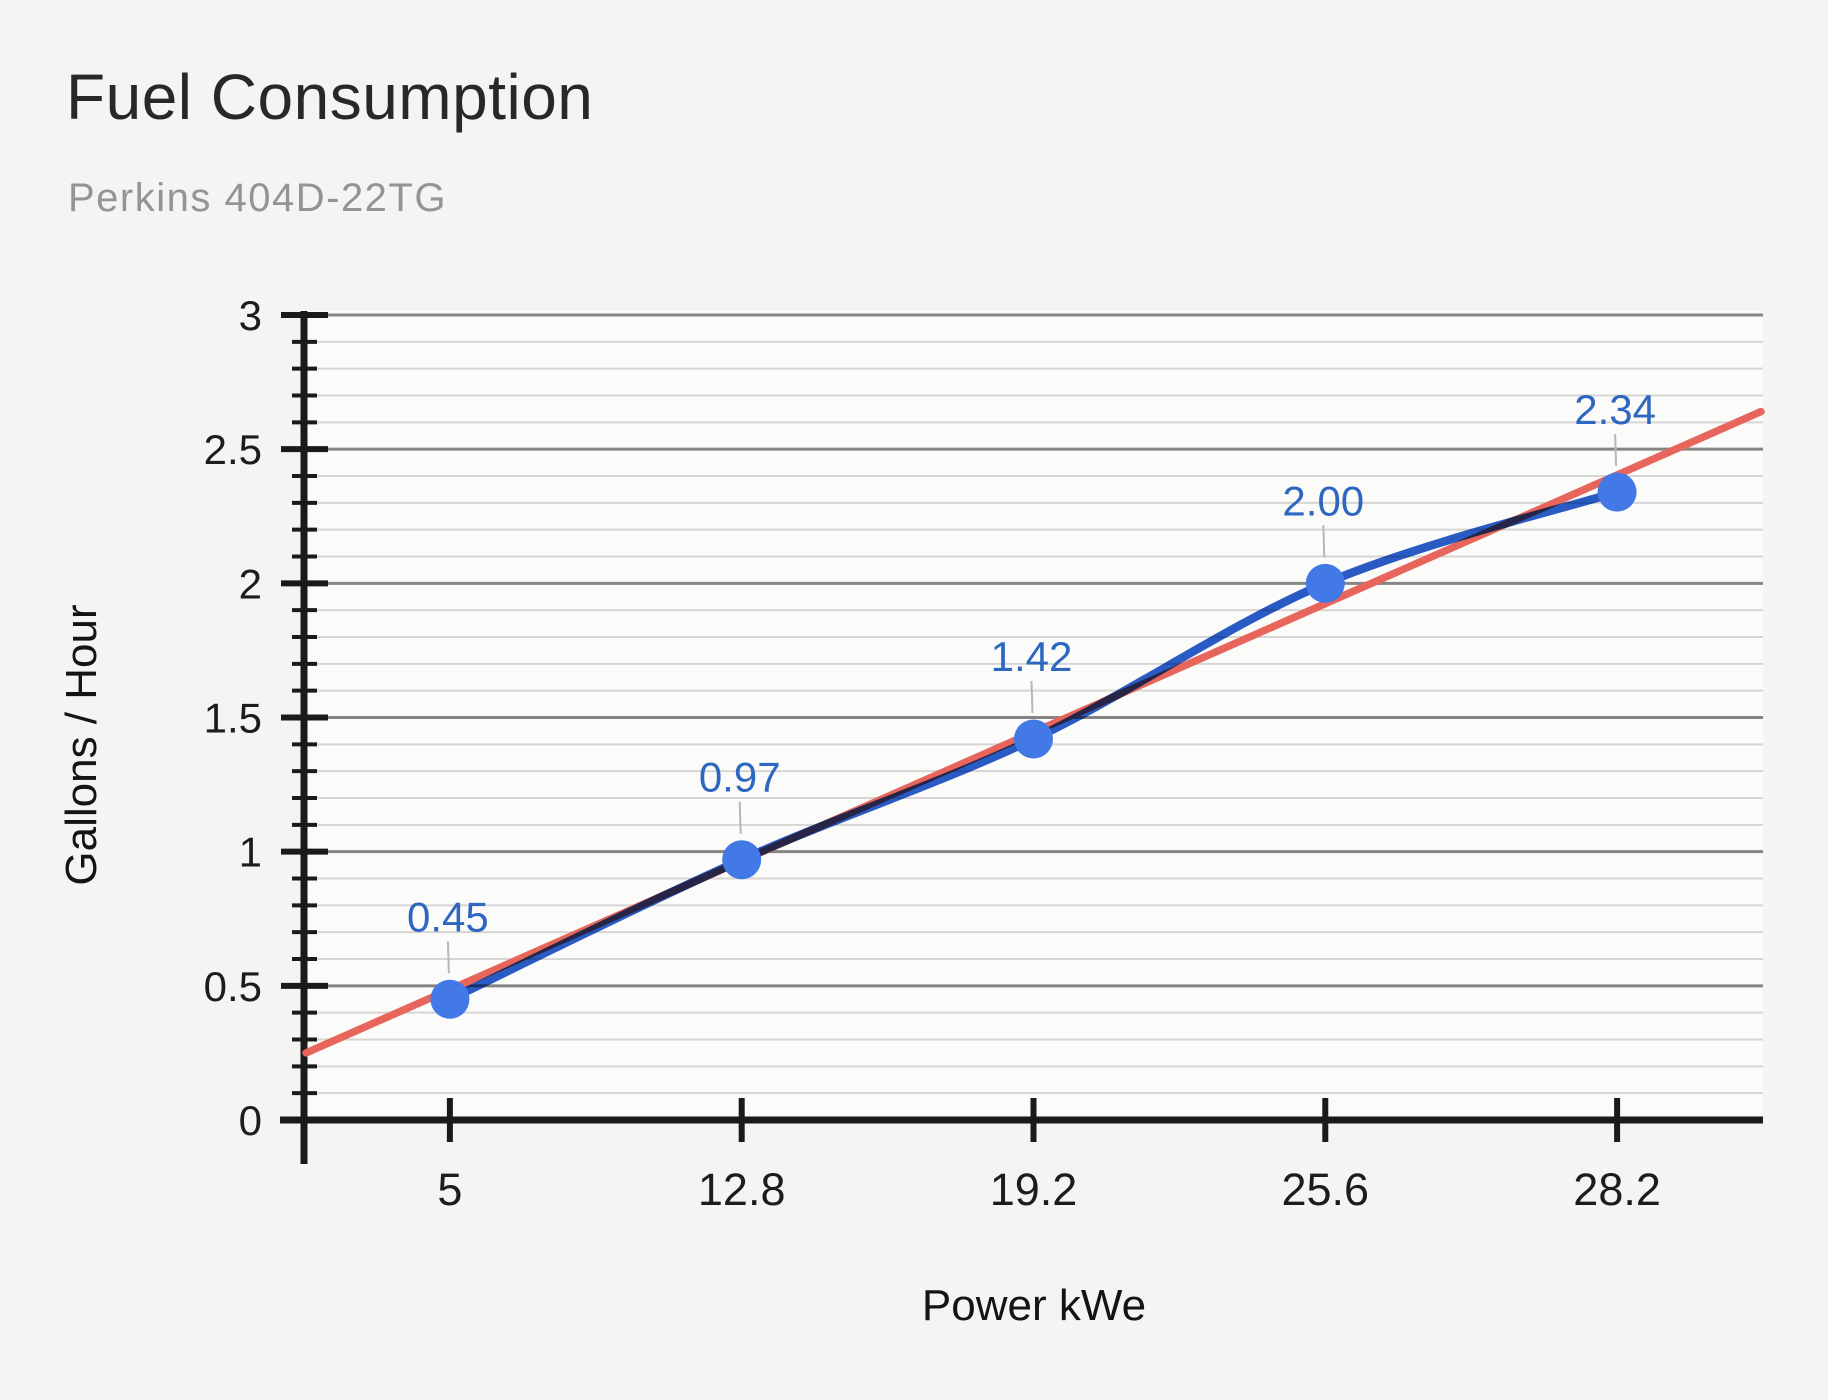  What do you see at coordinates (233, 718) in the screenshot?
I see `y-tick-label: 1.5` at bounding box center [233, 718].